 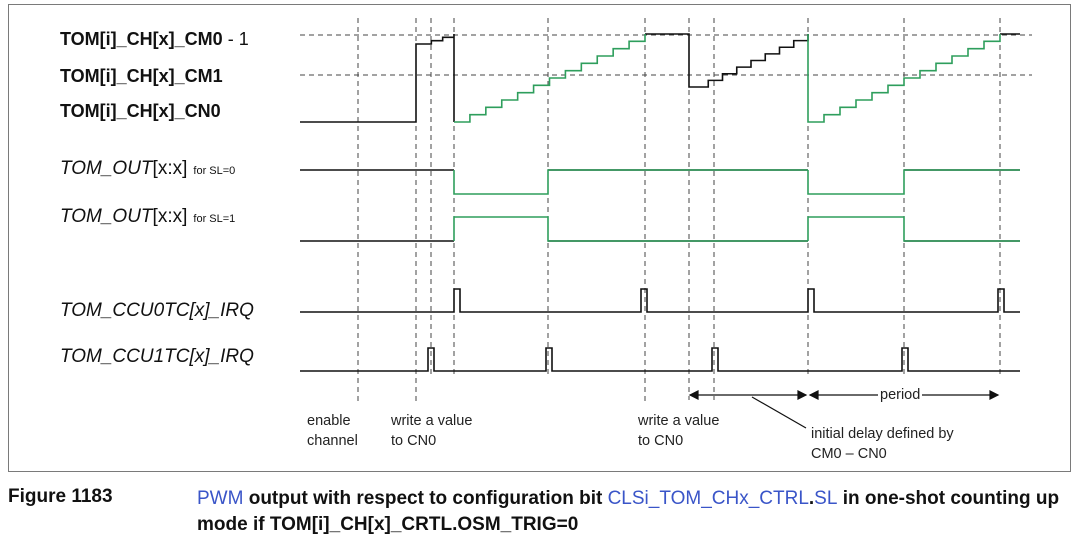 I want to click on tom-out-sl1-pulse-first, so click(x=630, y=229).